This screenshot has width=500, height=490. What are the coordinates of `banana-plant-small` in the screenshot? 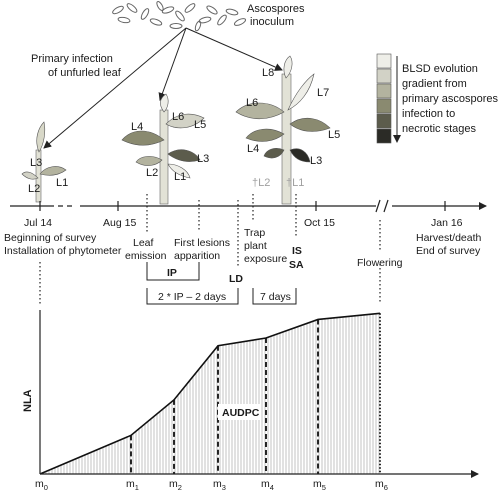 It's located at (44, 162).